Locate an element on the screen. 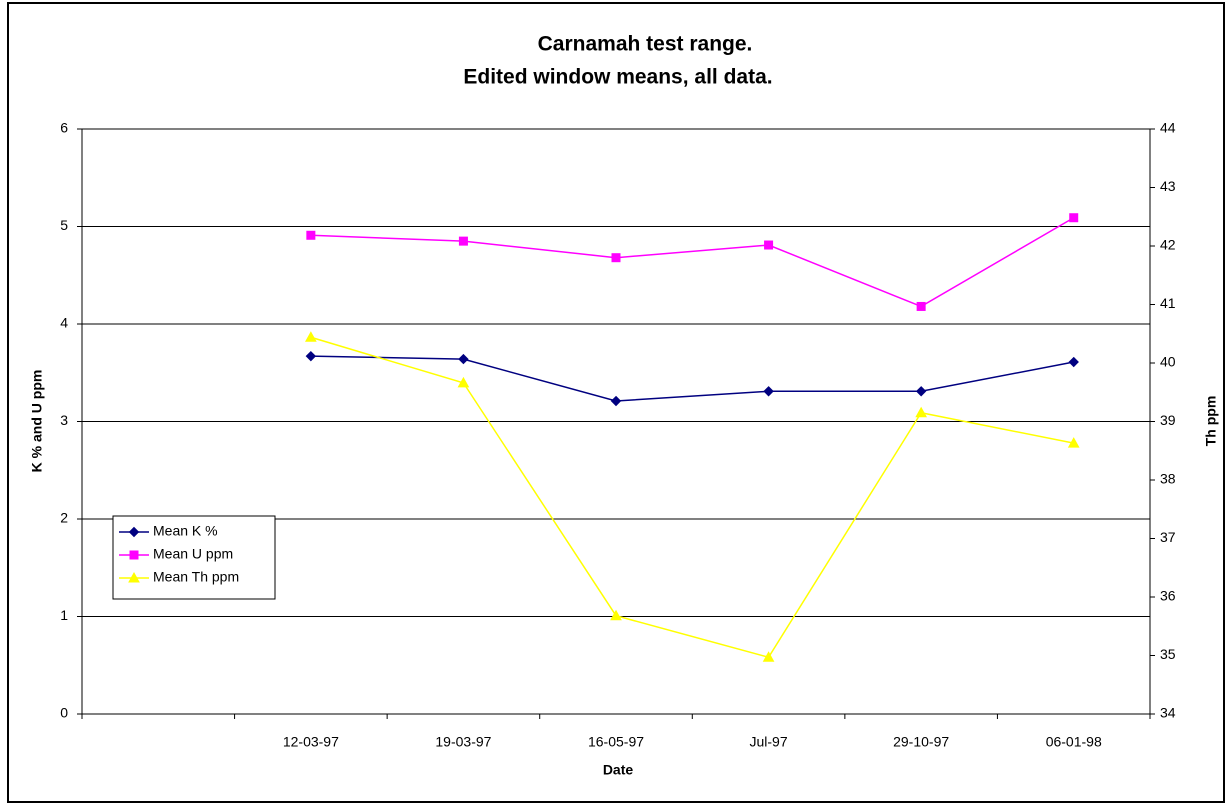  legend-box is located at coordinates (194, 557).